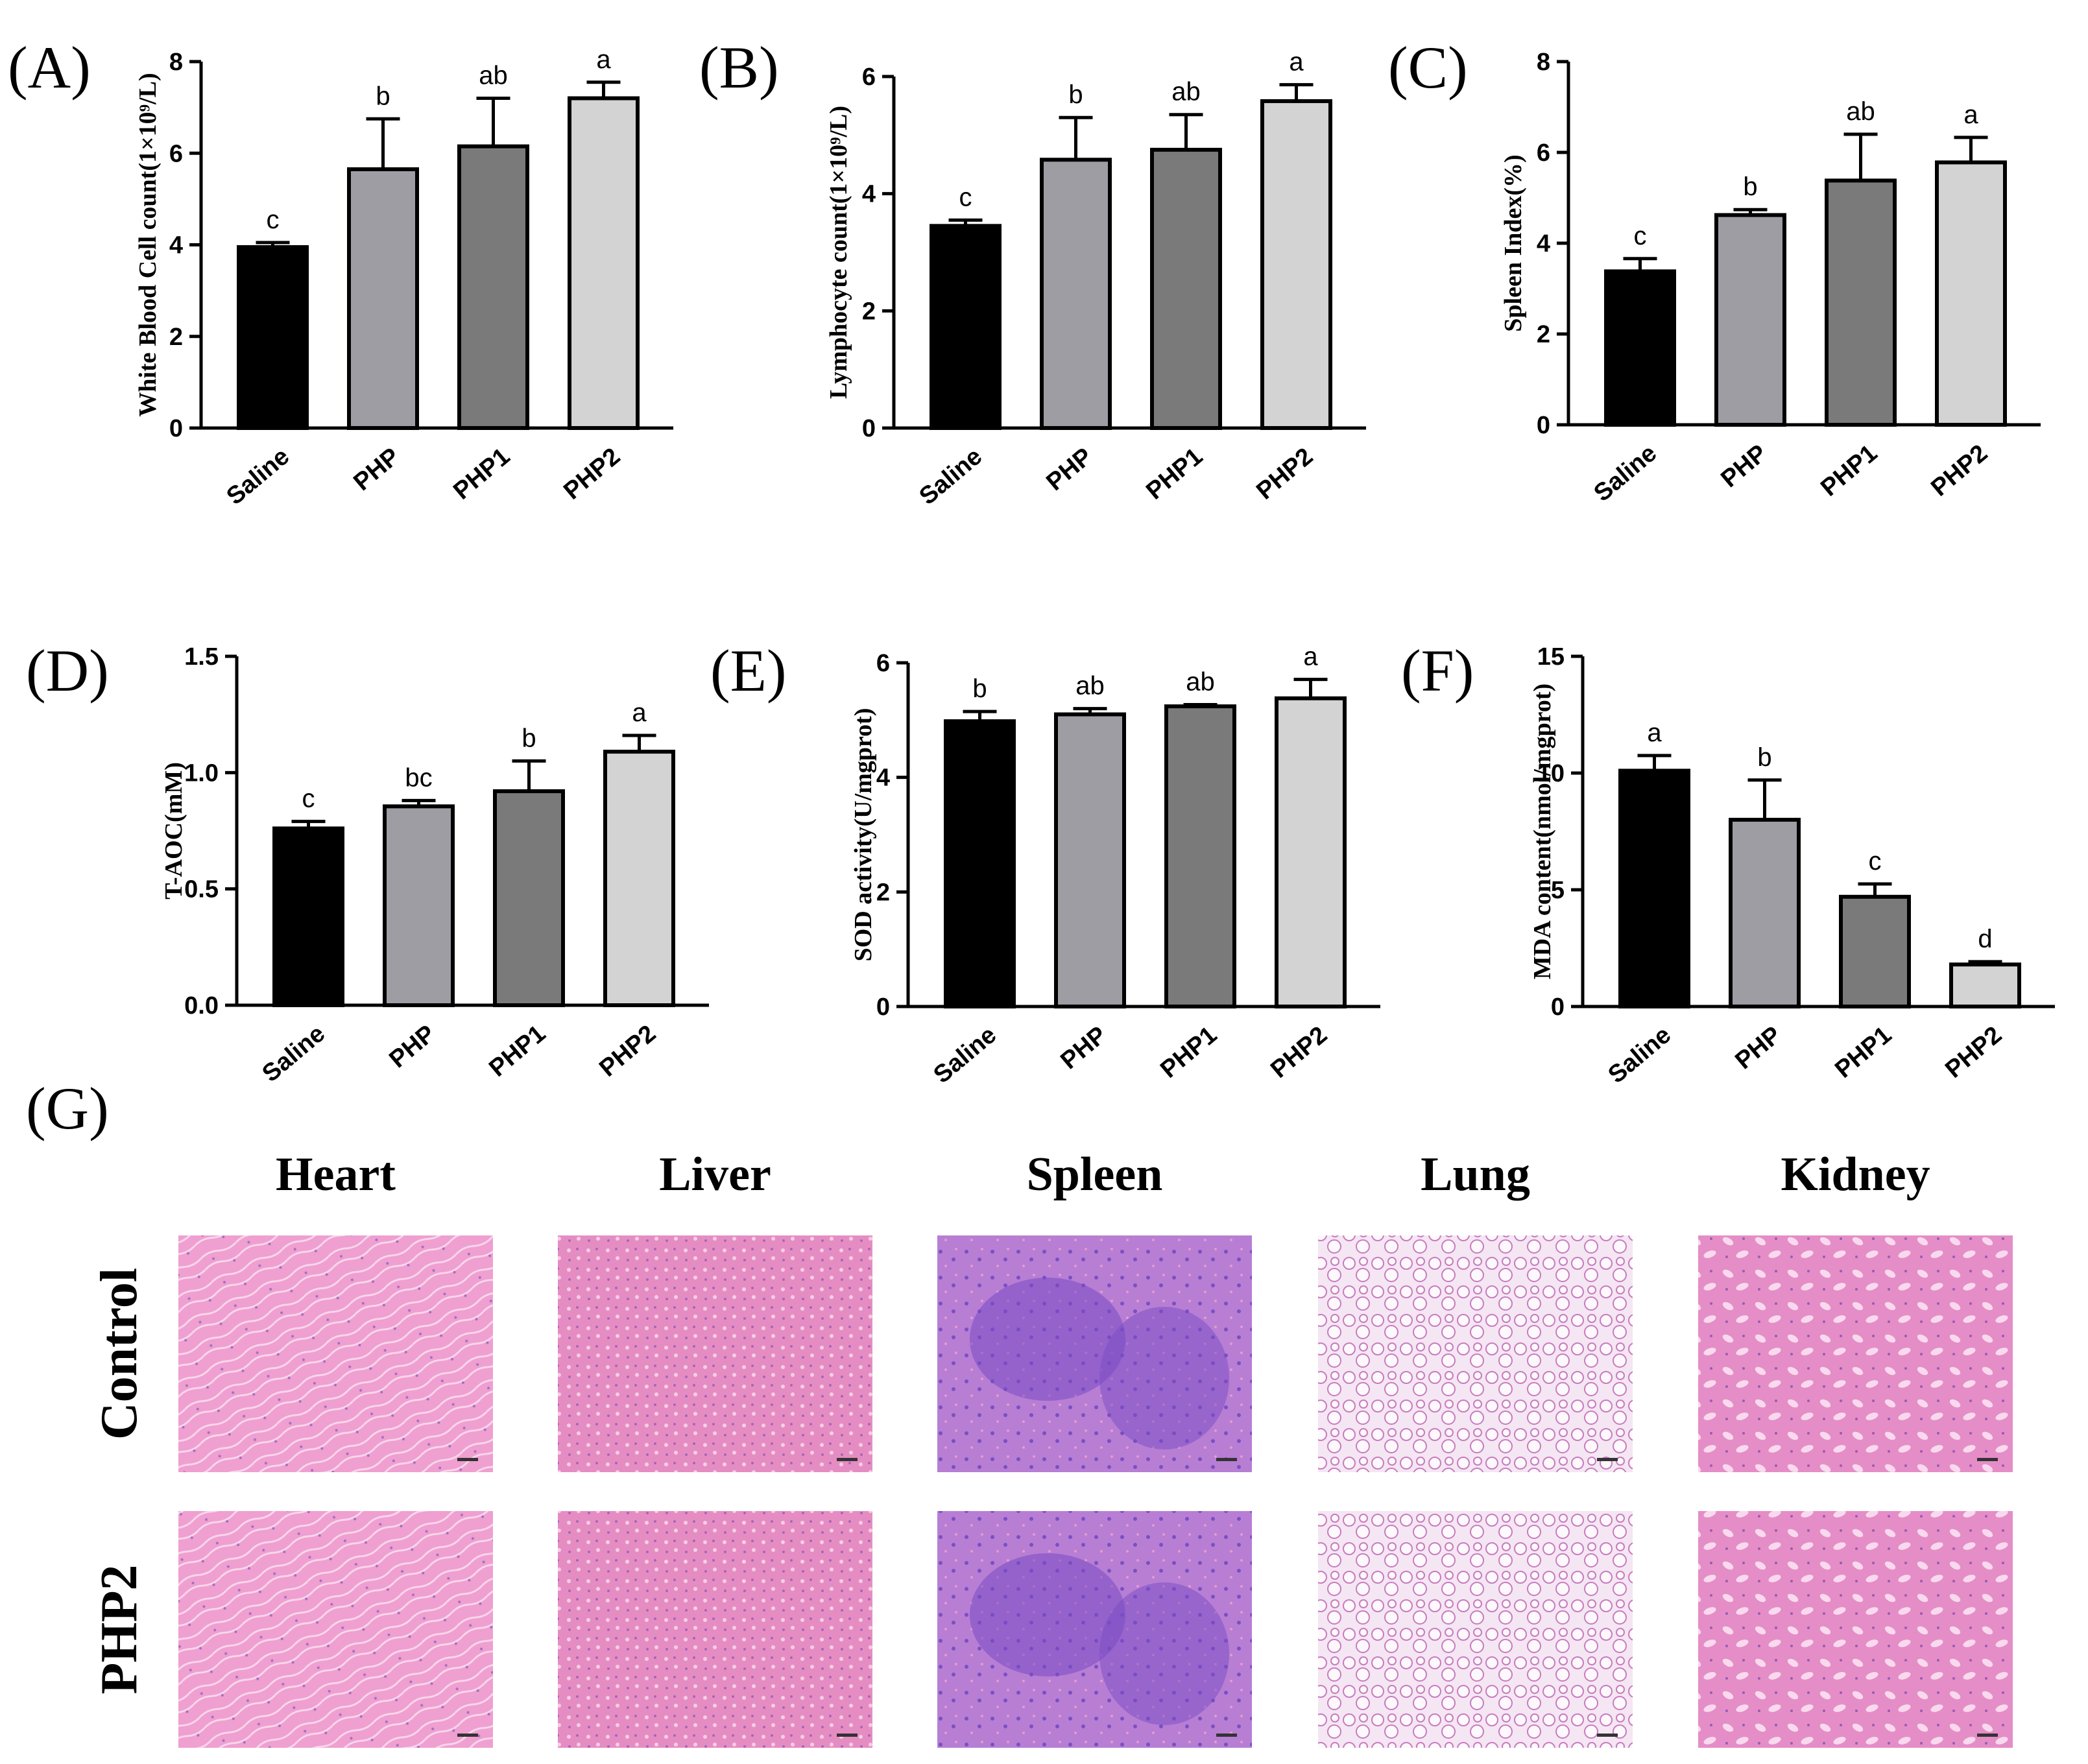 Image resolution: width=2088 pixels, height=1764 pixels. Describe the element at coordinates (1551, 657) in the screenshot. I see `y-tick-label: 15` at that location.